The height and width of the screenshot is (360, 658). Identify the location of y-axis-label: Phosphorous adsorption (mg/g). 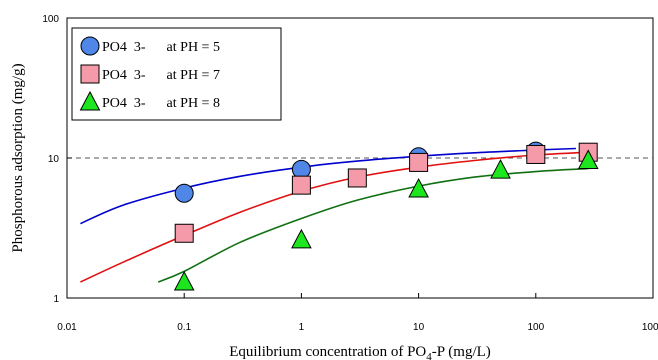
(18, 157).